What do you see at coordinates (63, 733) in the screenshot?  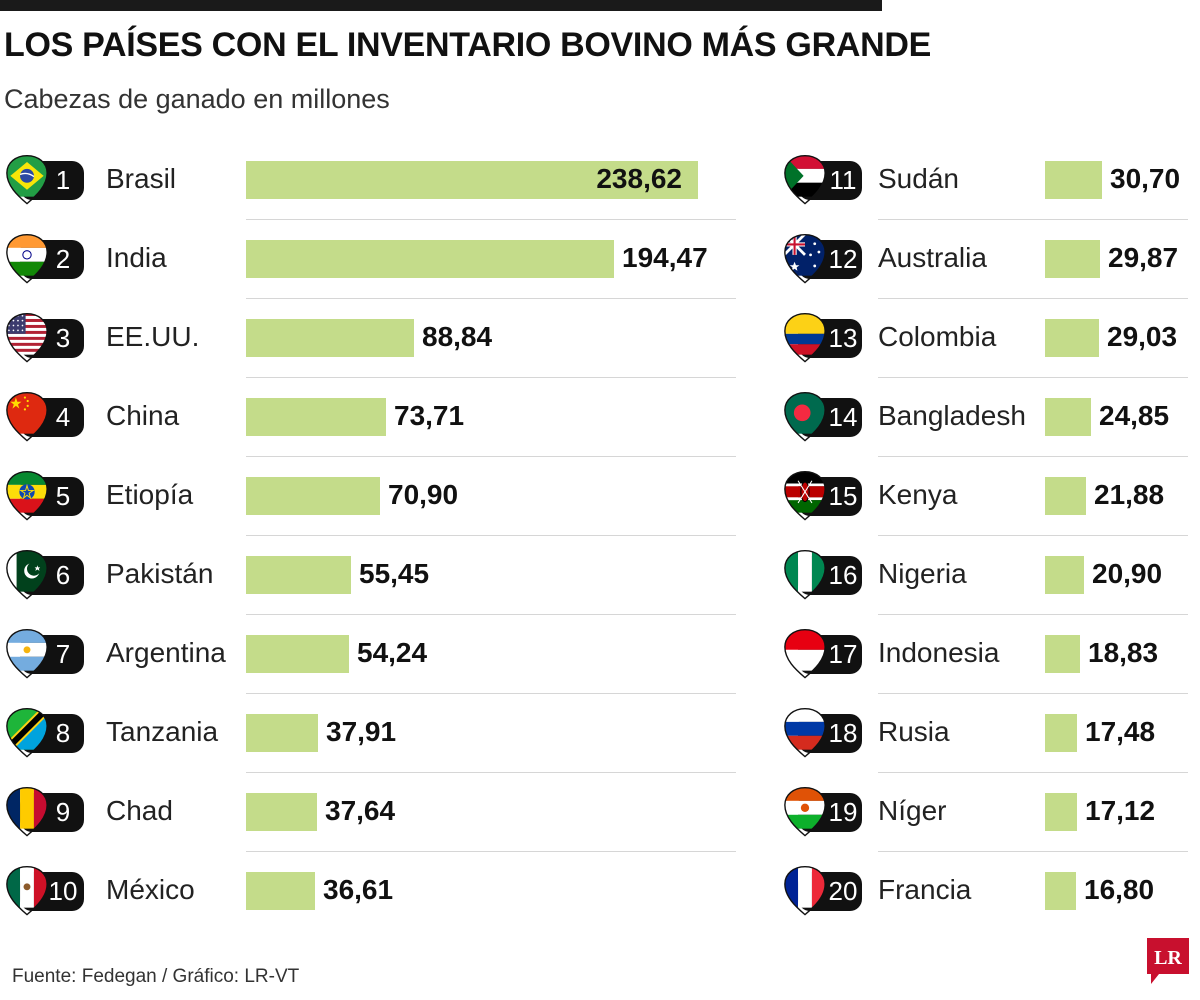 I see `rank-number: 8` at bounding box center [63, 733].